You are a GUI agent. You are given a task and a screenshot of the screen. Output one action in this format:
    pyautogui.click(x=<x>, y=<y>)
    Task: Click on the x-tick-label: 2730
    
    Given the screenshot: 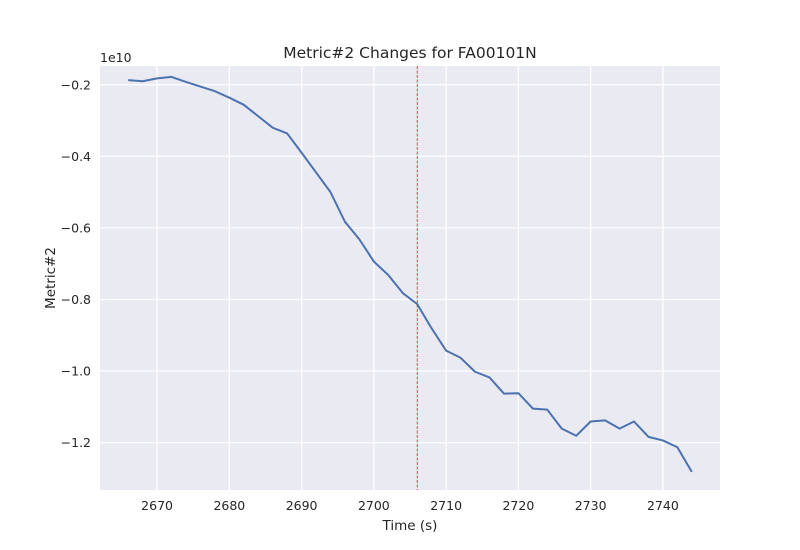 What is the action you would take?
    pyautogui.click(x=591, y=505)
    